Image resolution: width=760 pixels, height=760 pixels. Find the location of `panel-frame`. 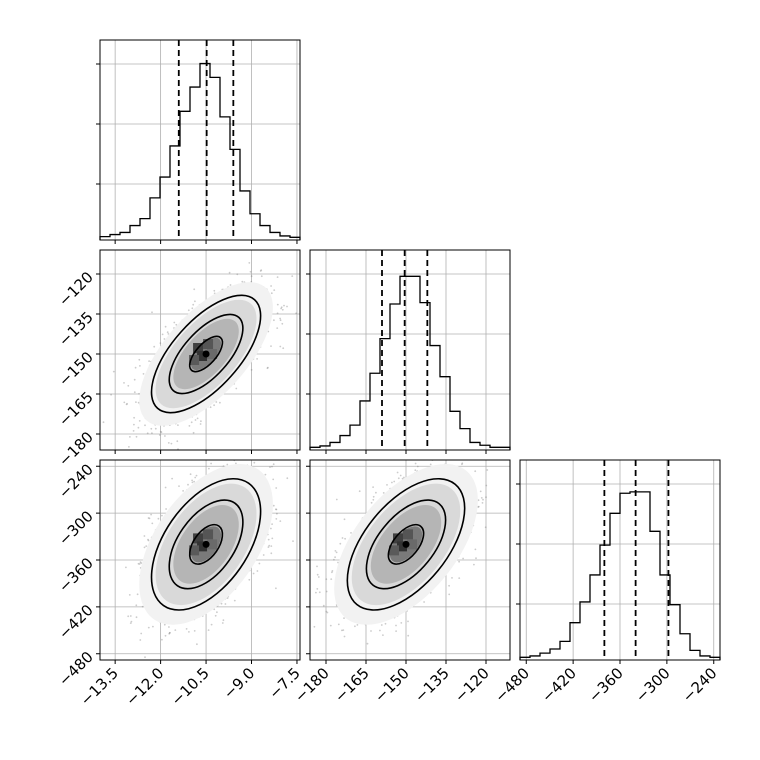

panel-frame is located at coordinates (410, 350).